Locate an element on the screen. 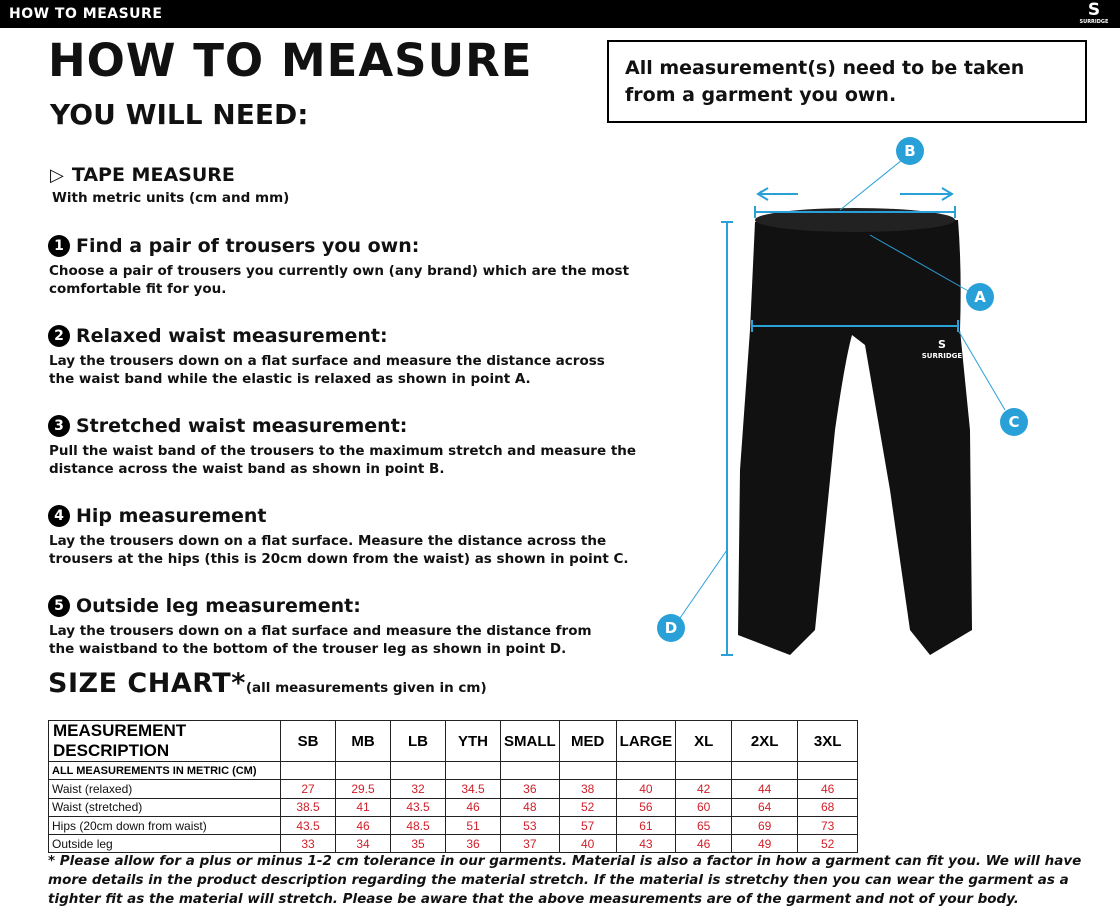 Image resolution: width=1120 pixels, height=913 pixels. top-bar: HOW TO MEASURE S SURRIDGE is located at coordinates (560, 14).